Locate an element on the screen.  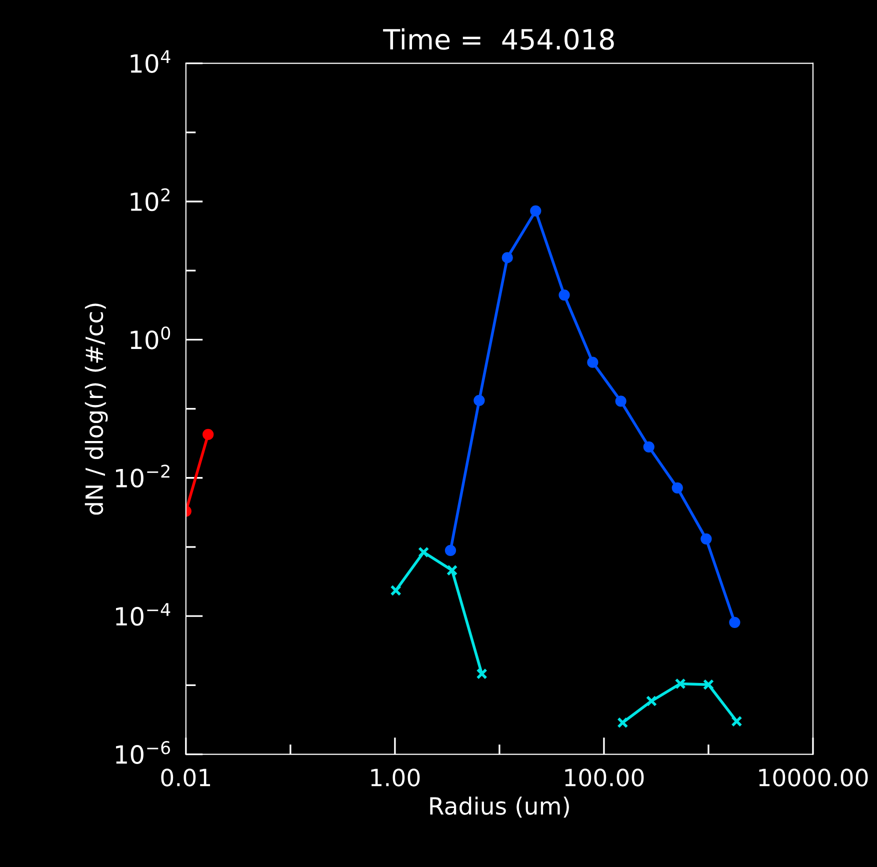
chart-title: Time = 454.018 is located at coordinates (498, 39).